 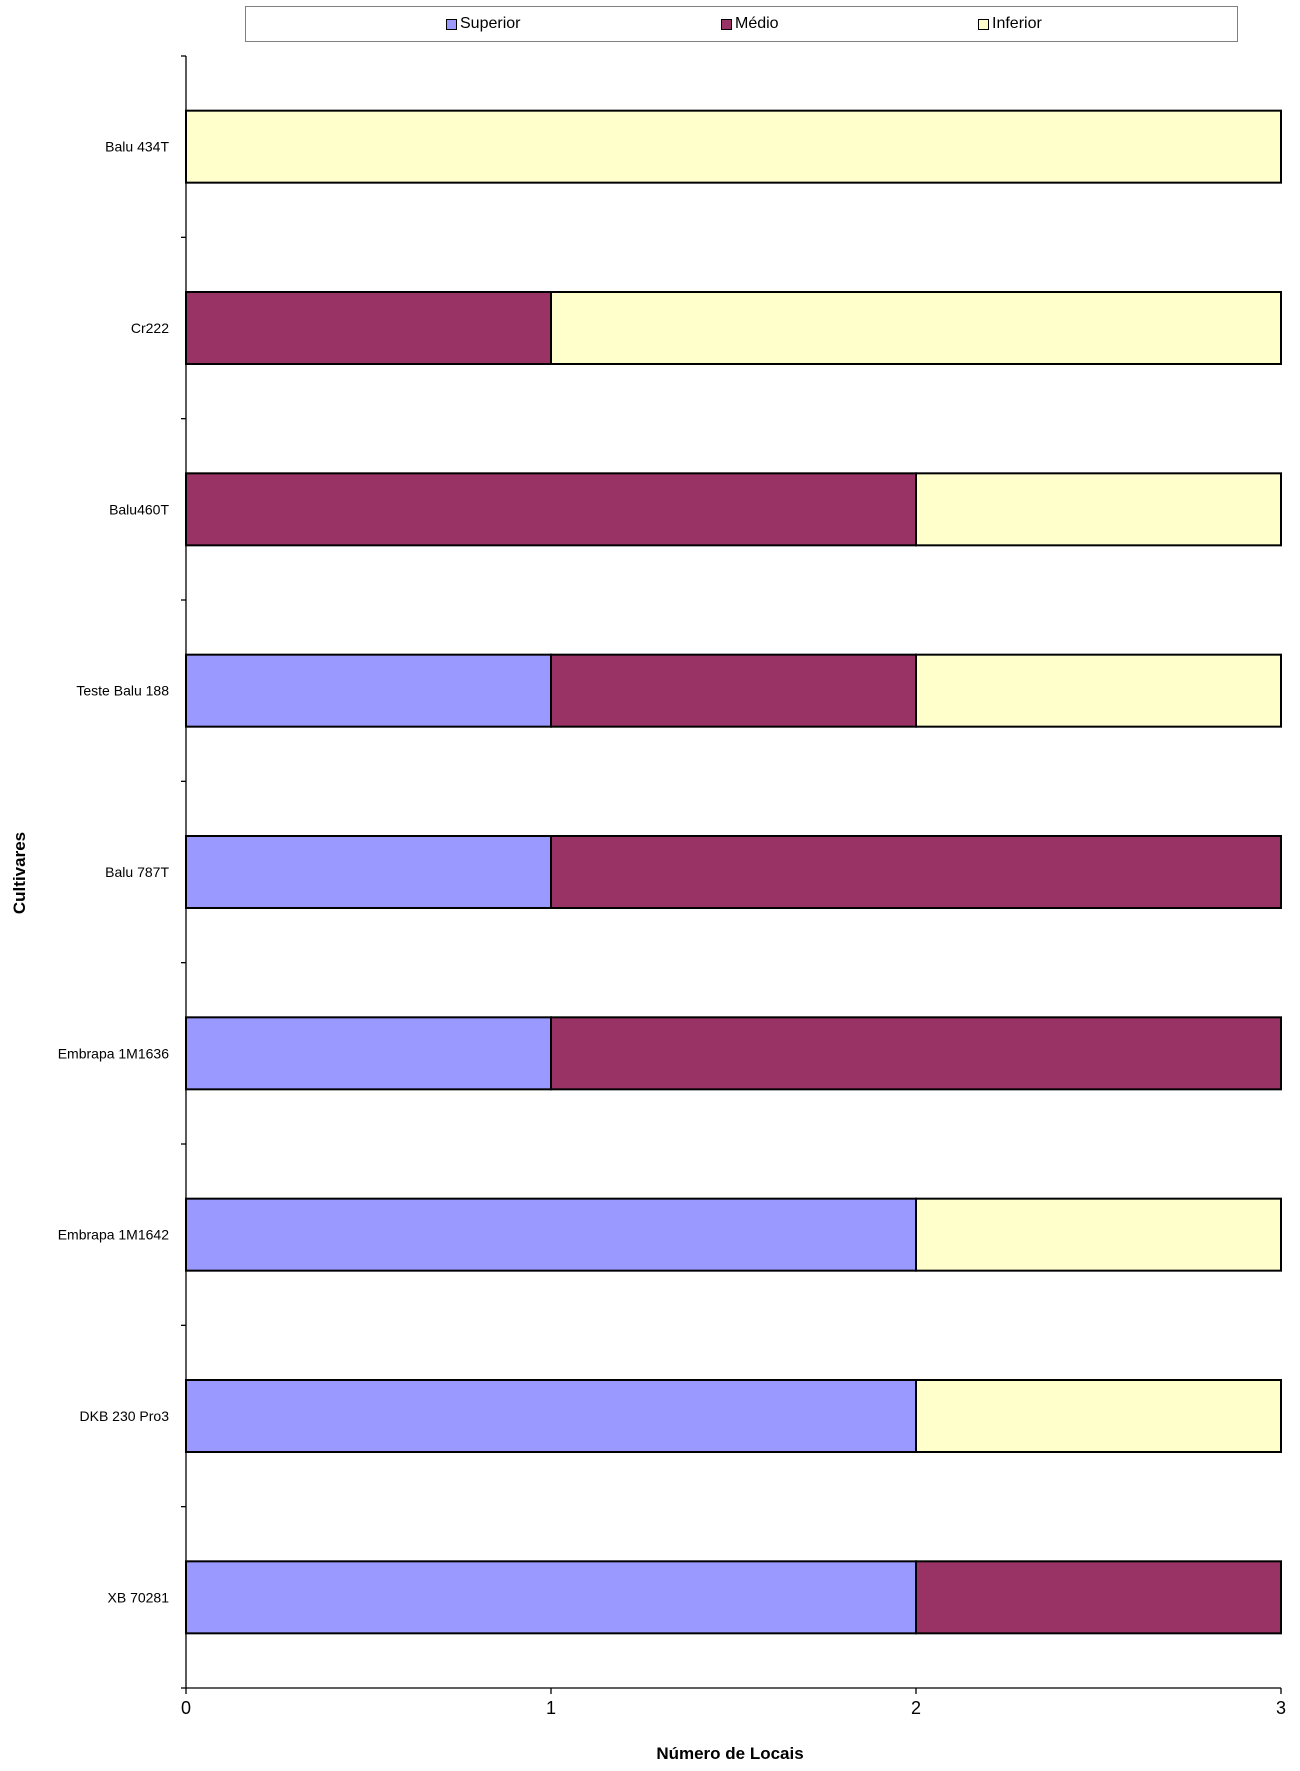 I want to click on legend-swatch-superior, so click(x=451, y=24).